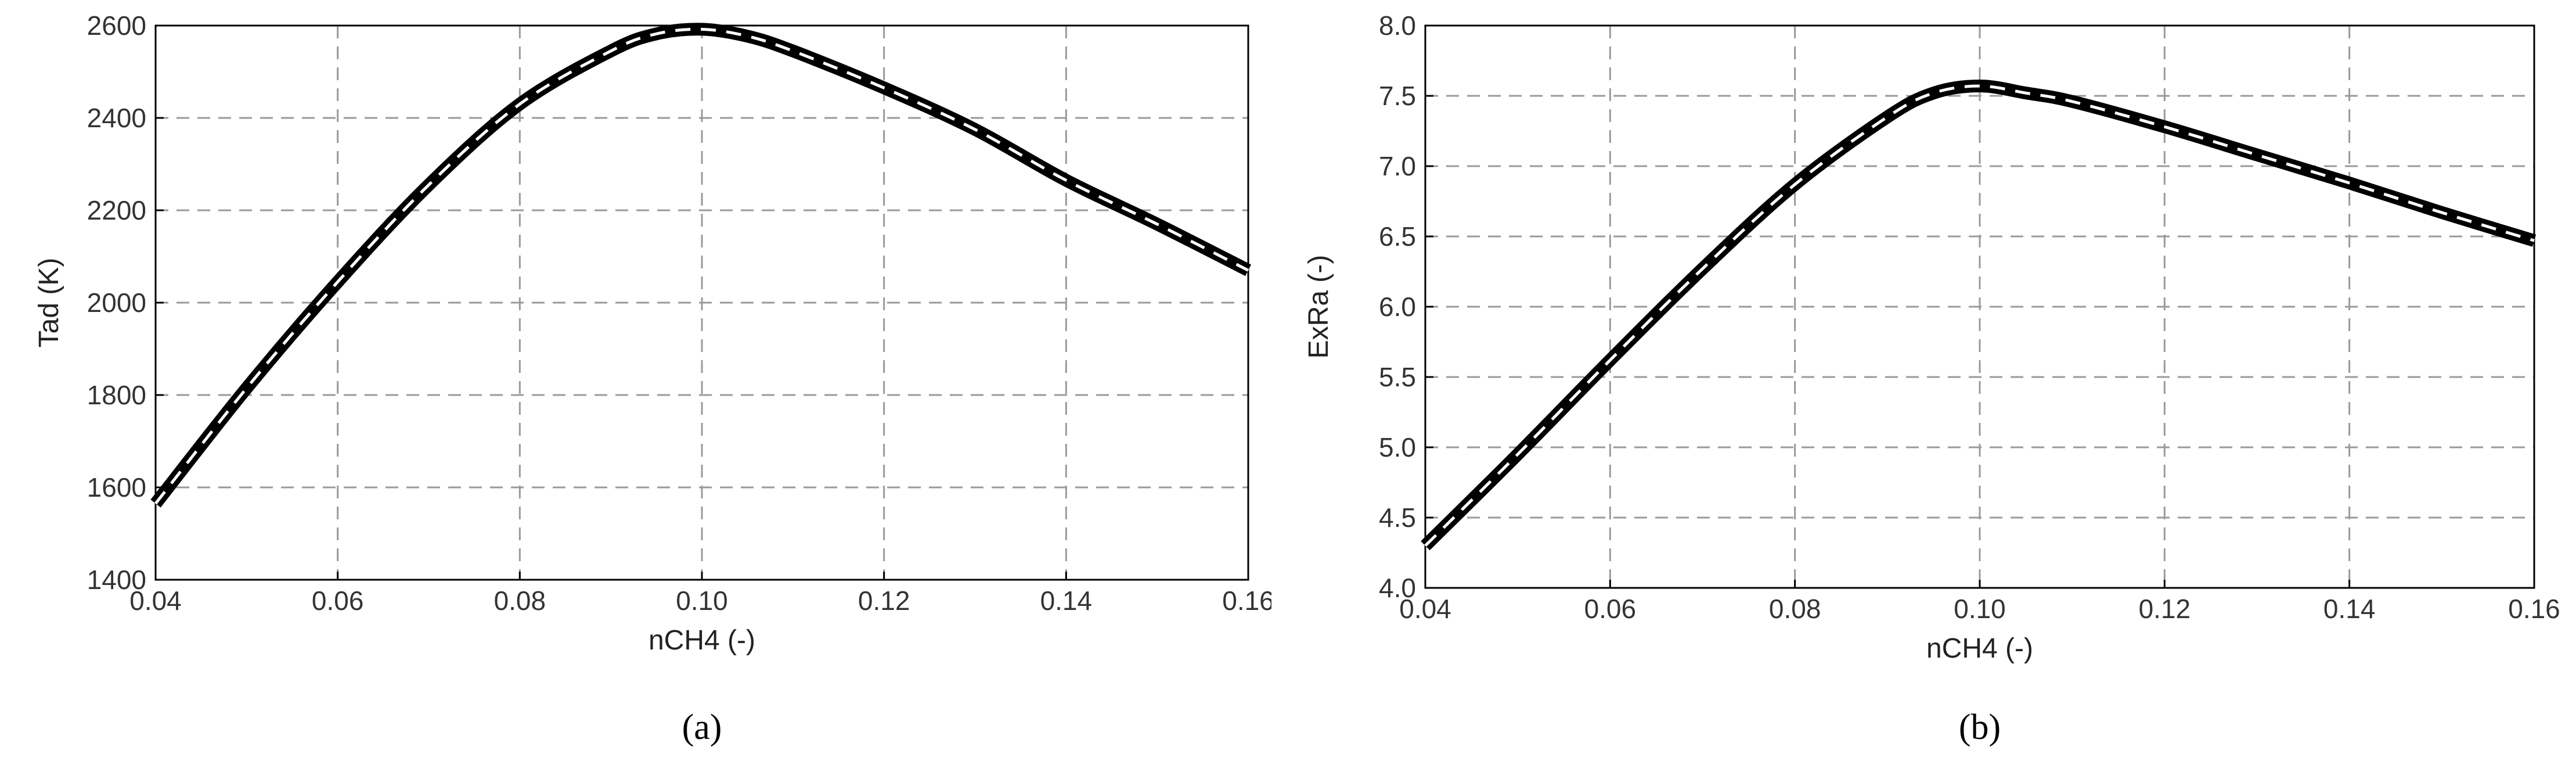 This screenshot has width=2576, height=761. Describe the element at coordinates (1980, 727) in the screenshot. I see `panel-label: (b)` at that location.